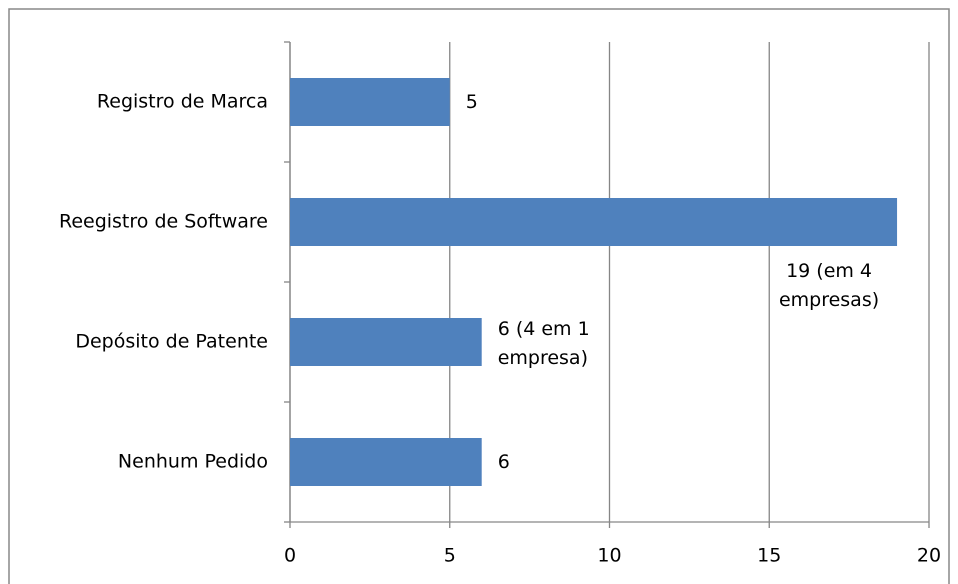  I want to click on y-tick-label: Depósito de Patente, so click(171, 342).